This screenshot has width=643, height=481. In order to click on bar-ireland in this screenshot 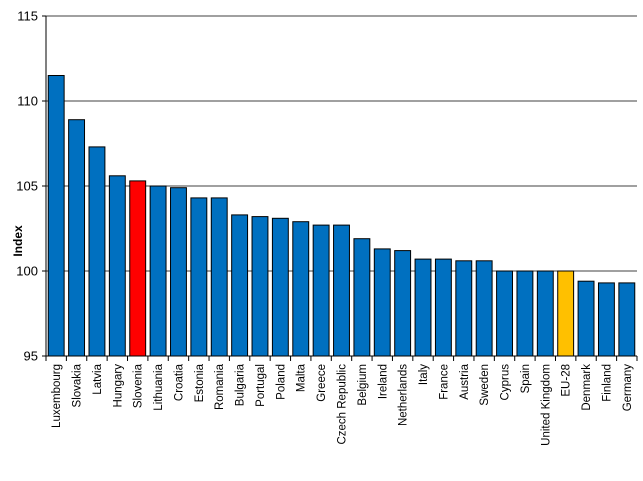, I will do `click(382, 302)`.